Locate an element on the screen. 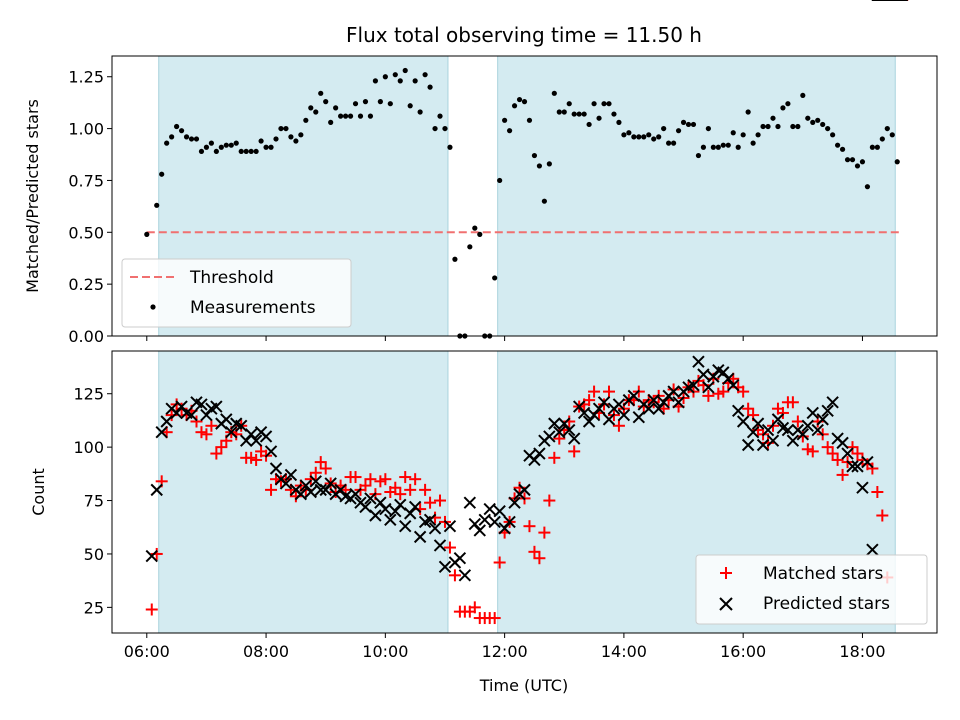  x-axis-label: Time (UTC) is located at coordinates (523, 685).